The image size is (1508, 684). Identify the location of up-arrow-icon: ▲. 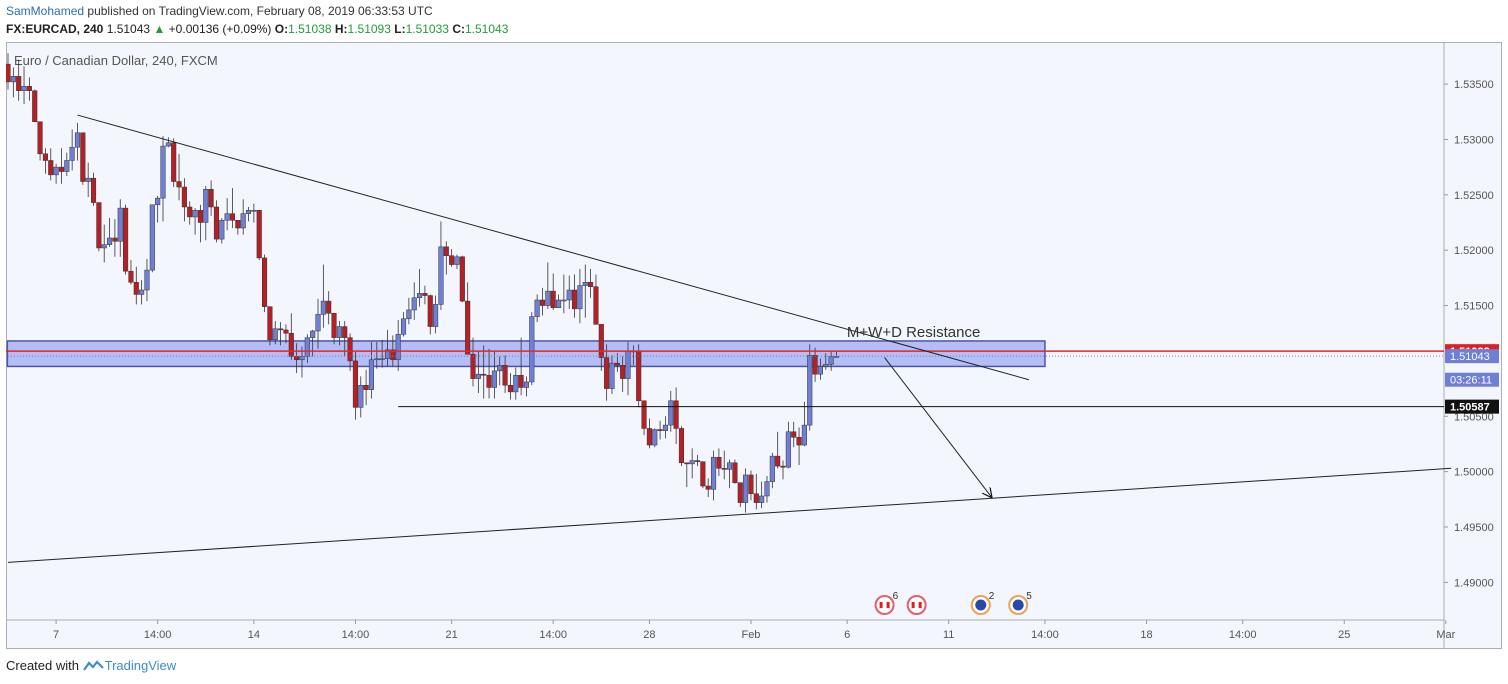
(159, 29).